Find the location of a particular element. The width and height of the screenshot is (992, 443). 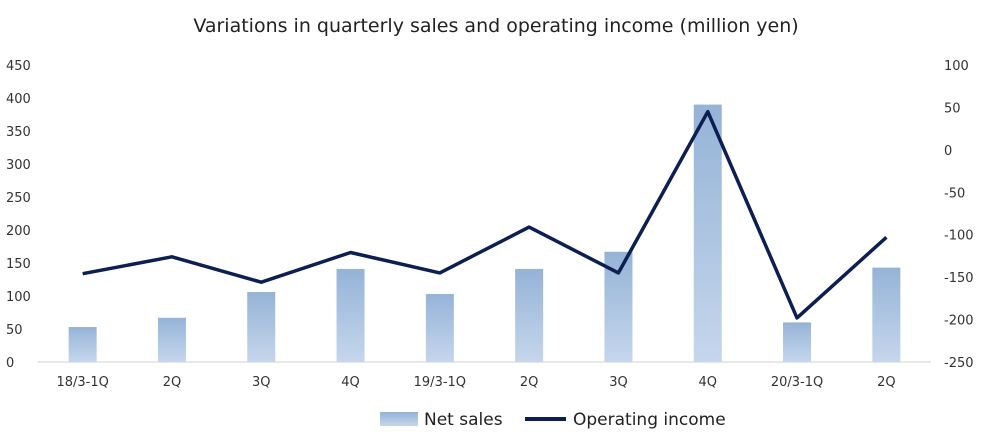

right-tick-label: -50 is located at coordinates (954, 193).